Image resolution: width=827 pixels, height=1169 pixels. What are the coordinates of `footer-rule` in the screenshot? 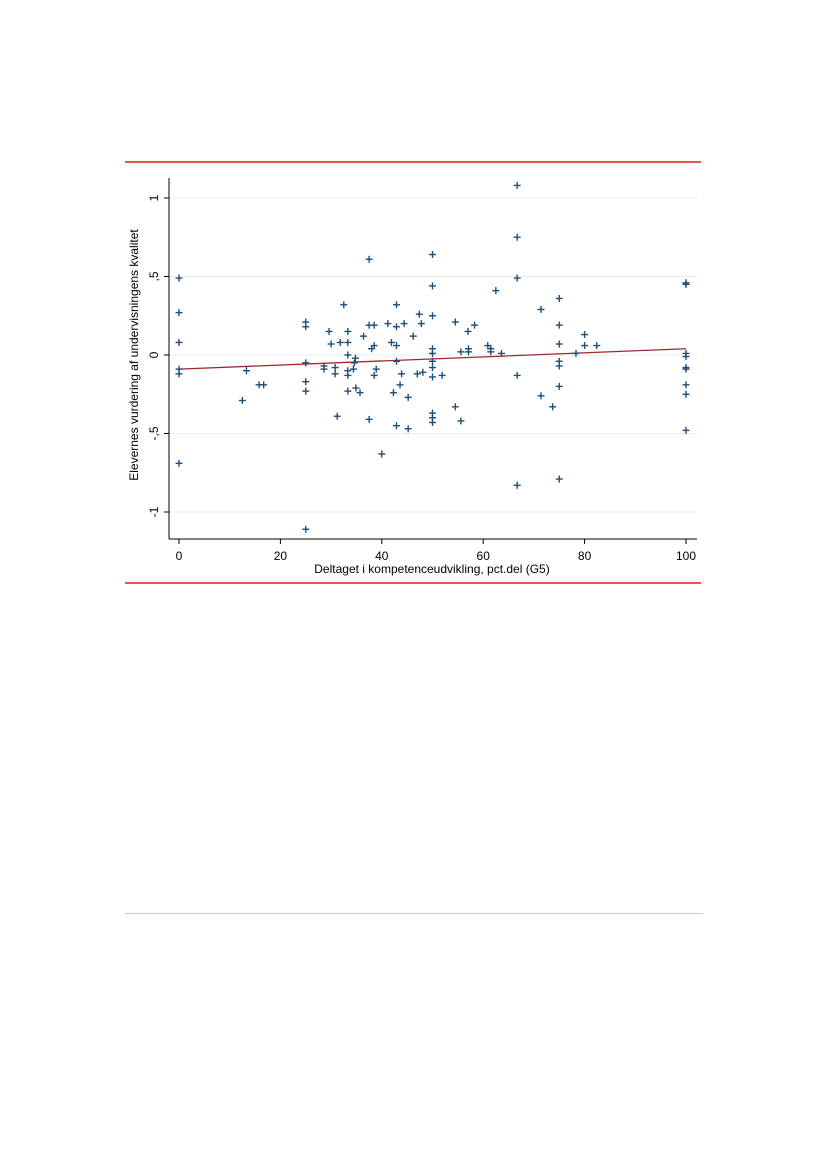 It's located at (414, 913).